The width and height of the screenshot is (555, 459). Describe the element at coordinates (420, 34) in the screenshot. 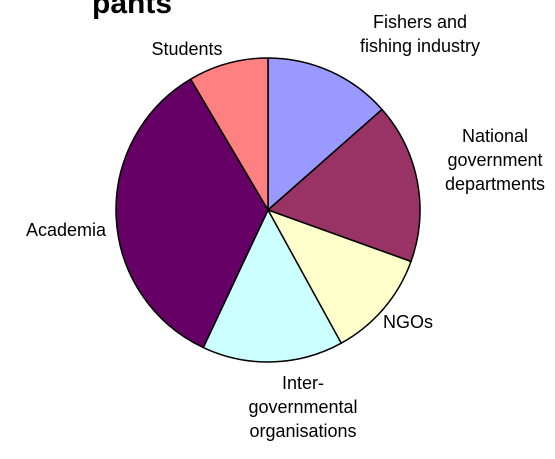

I see `pie-label-fishers-and-fishing-industry: Fishers and fishing industry` at that location.